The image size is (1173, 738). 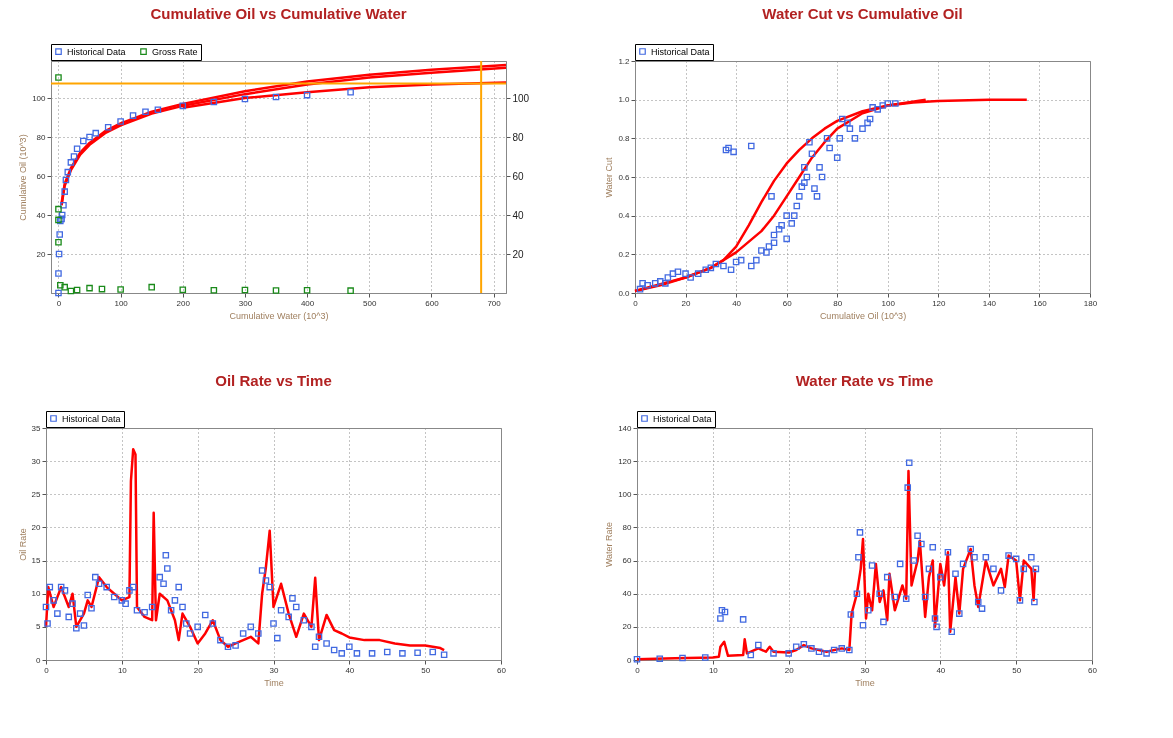 I want to click on x-tick-label: 500, so click(x=370, y=303).